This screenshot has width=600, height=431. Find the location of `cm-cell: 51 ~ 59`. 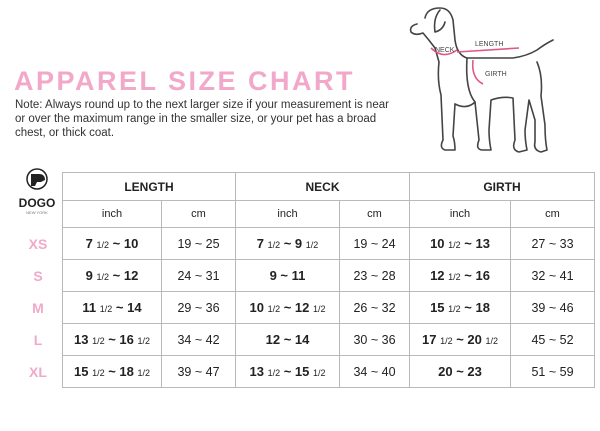

cm-cell: 51 ~ 59 is located at coordinates (552, 371).